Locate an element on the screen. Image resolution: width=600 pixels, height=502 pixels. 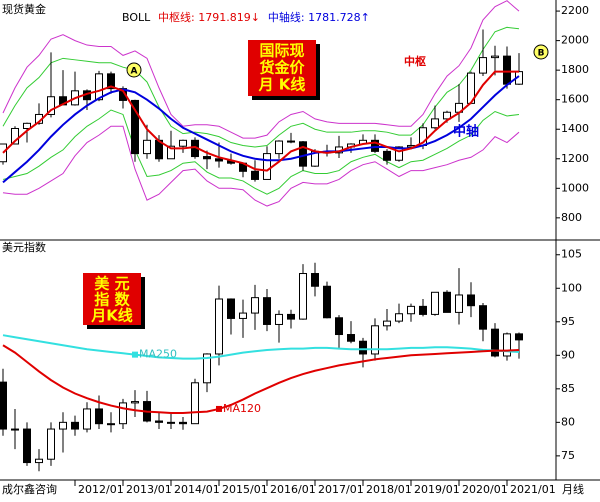
x-tick-label: 2014/01 is located at coordinates (197, 489).